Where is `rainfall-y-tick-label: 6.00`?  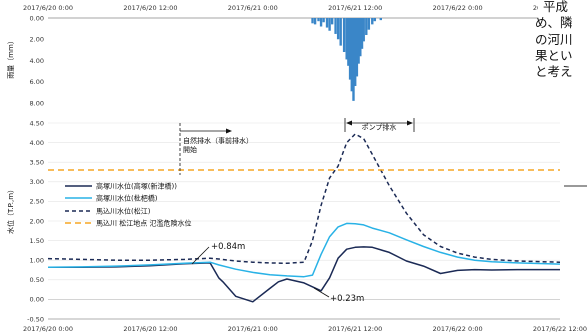 rainfall-y-tick-label: 6.00 is located at coordinates (37, 82).